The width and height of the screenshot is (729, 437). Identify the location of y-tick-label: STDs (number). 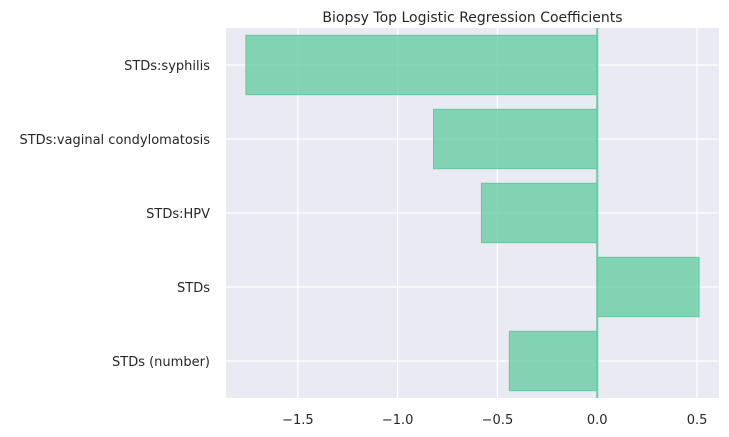
(161, 362).